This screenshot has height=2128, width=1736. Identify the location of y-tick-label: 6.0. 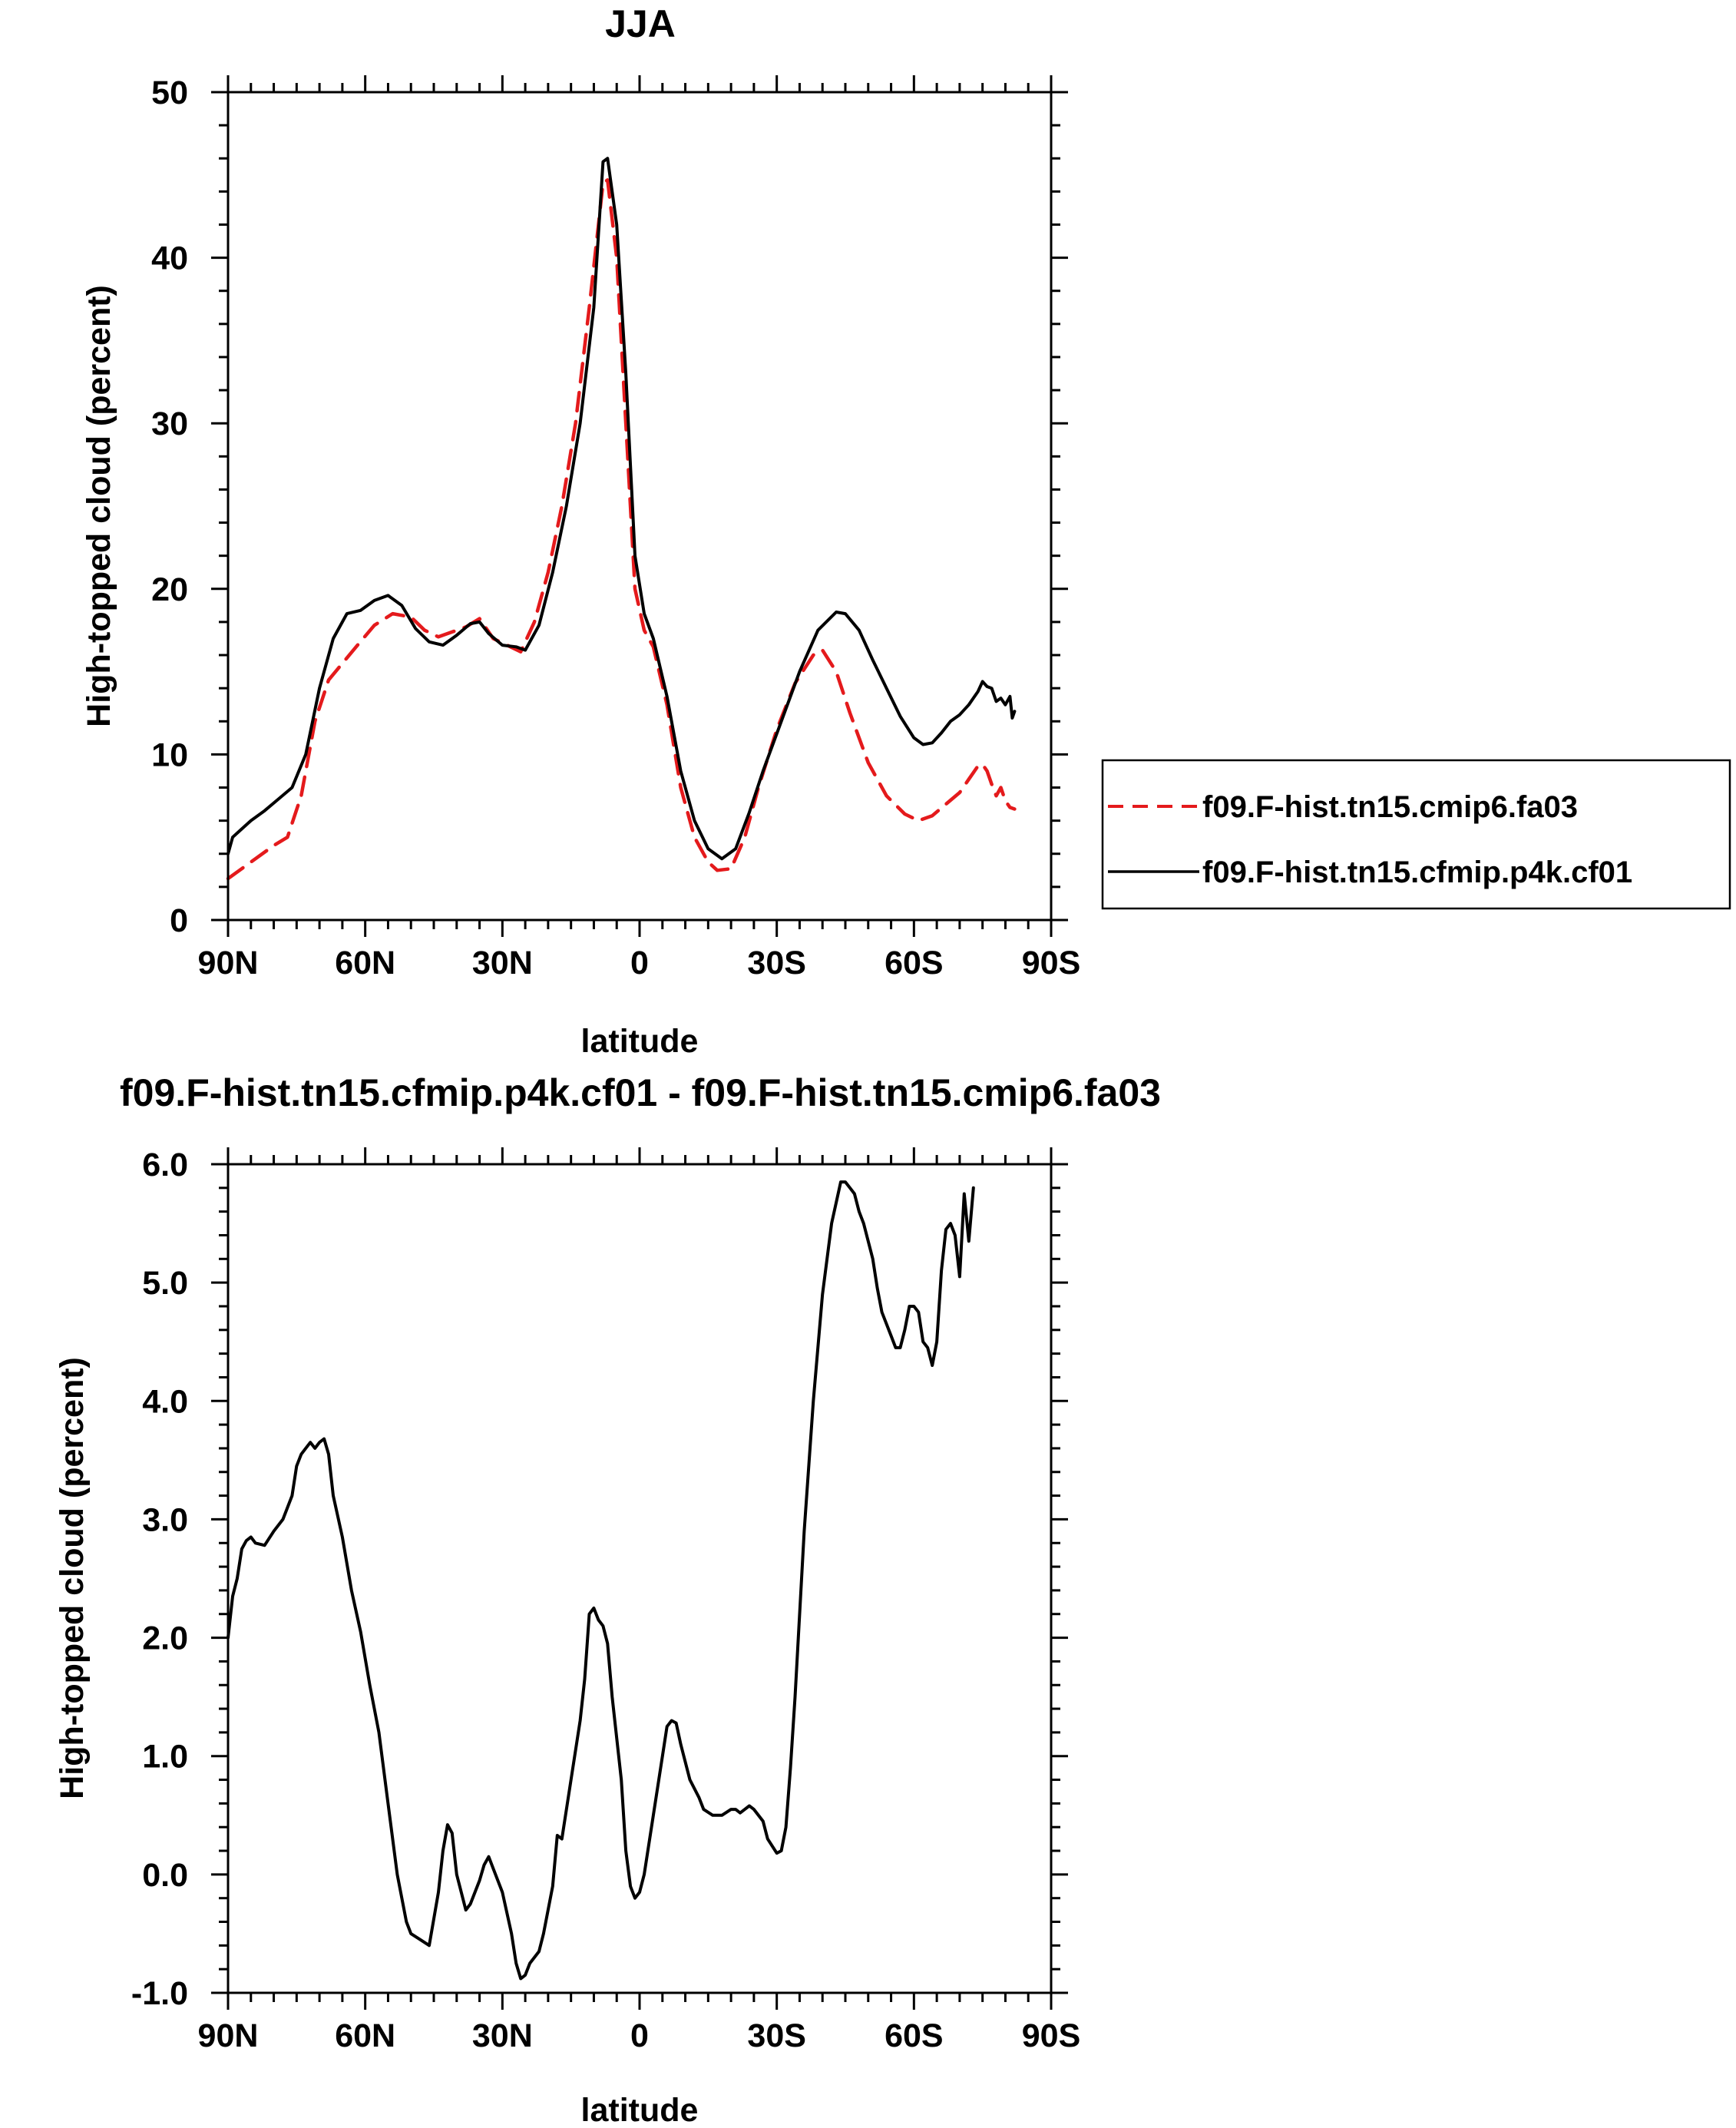
(165, 1165).